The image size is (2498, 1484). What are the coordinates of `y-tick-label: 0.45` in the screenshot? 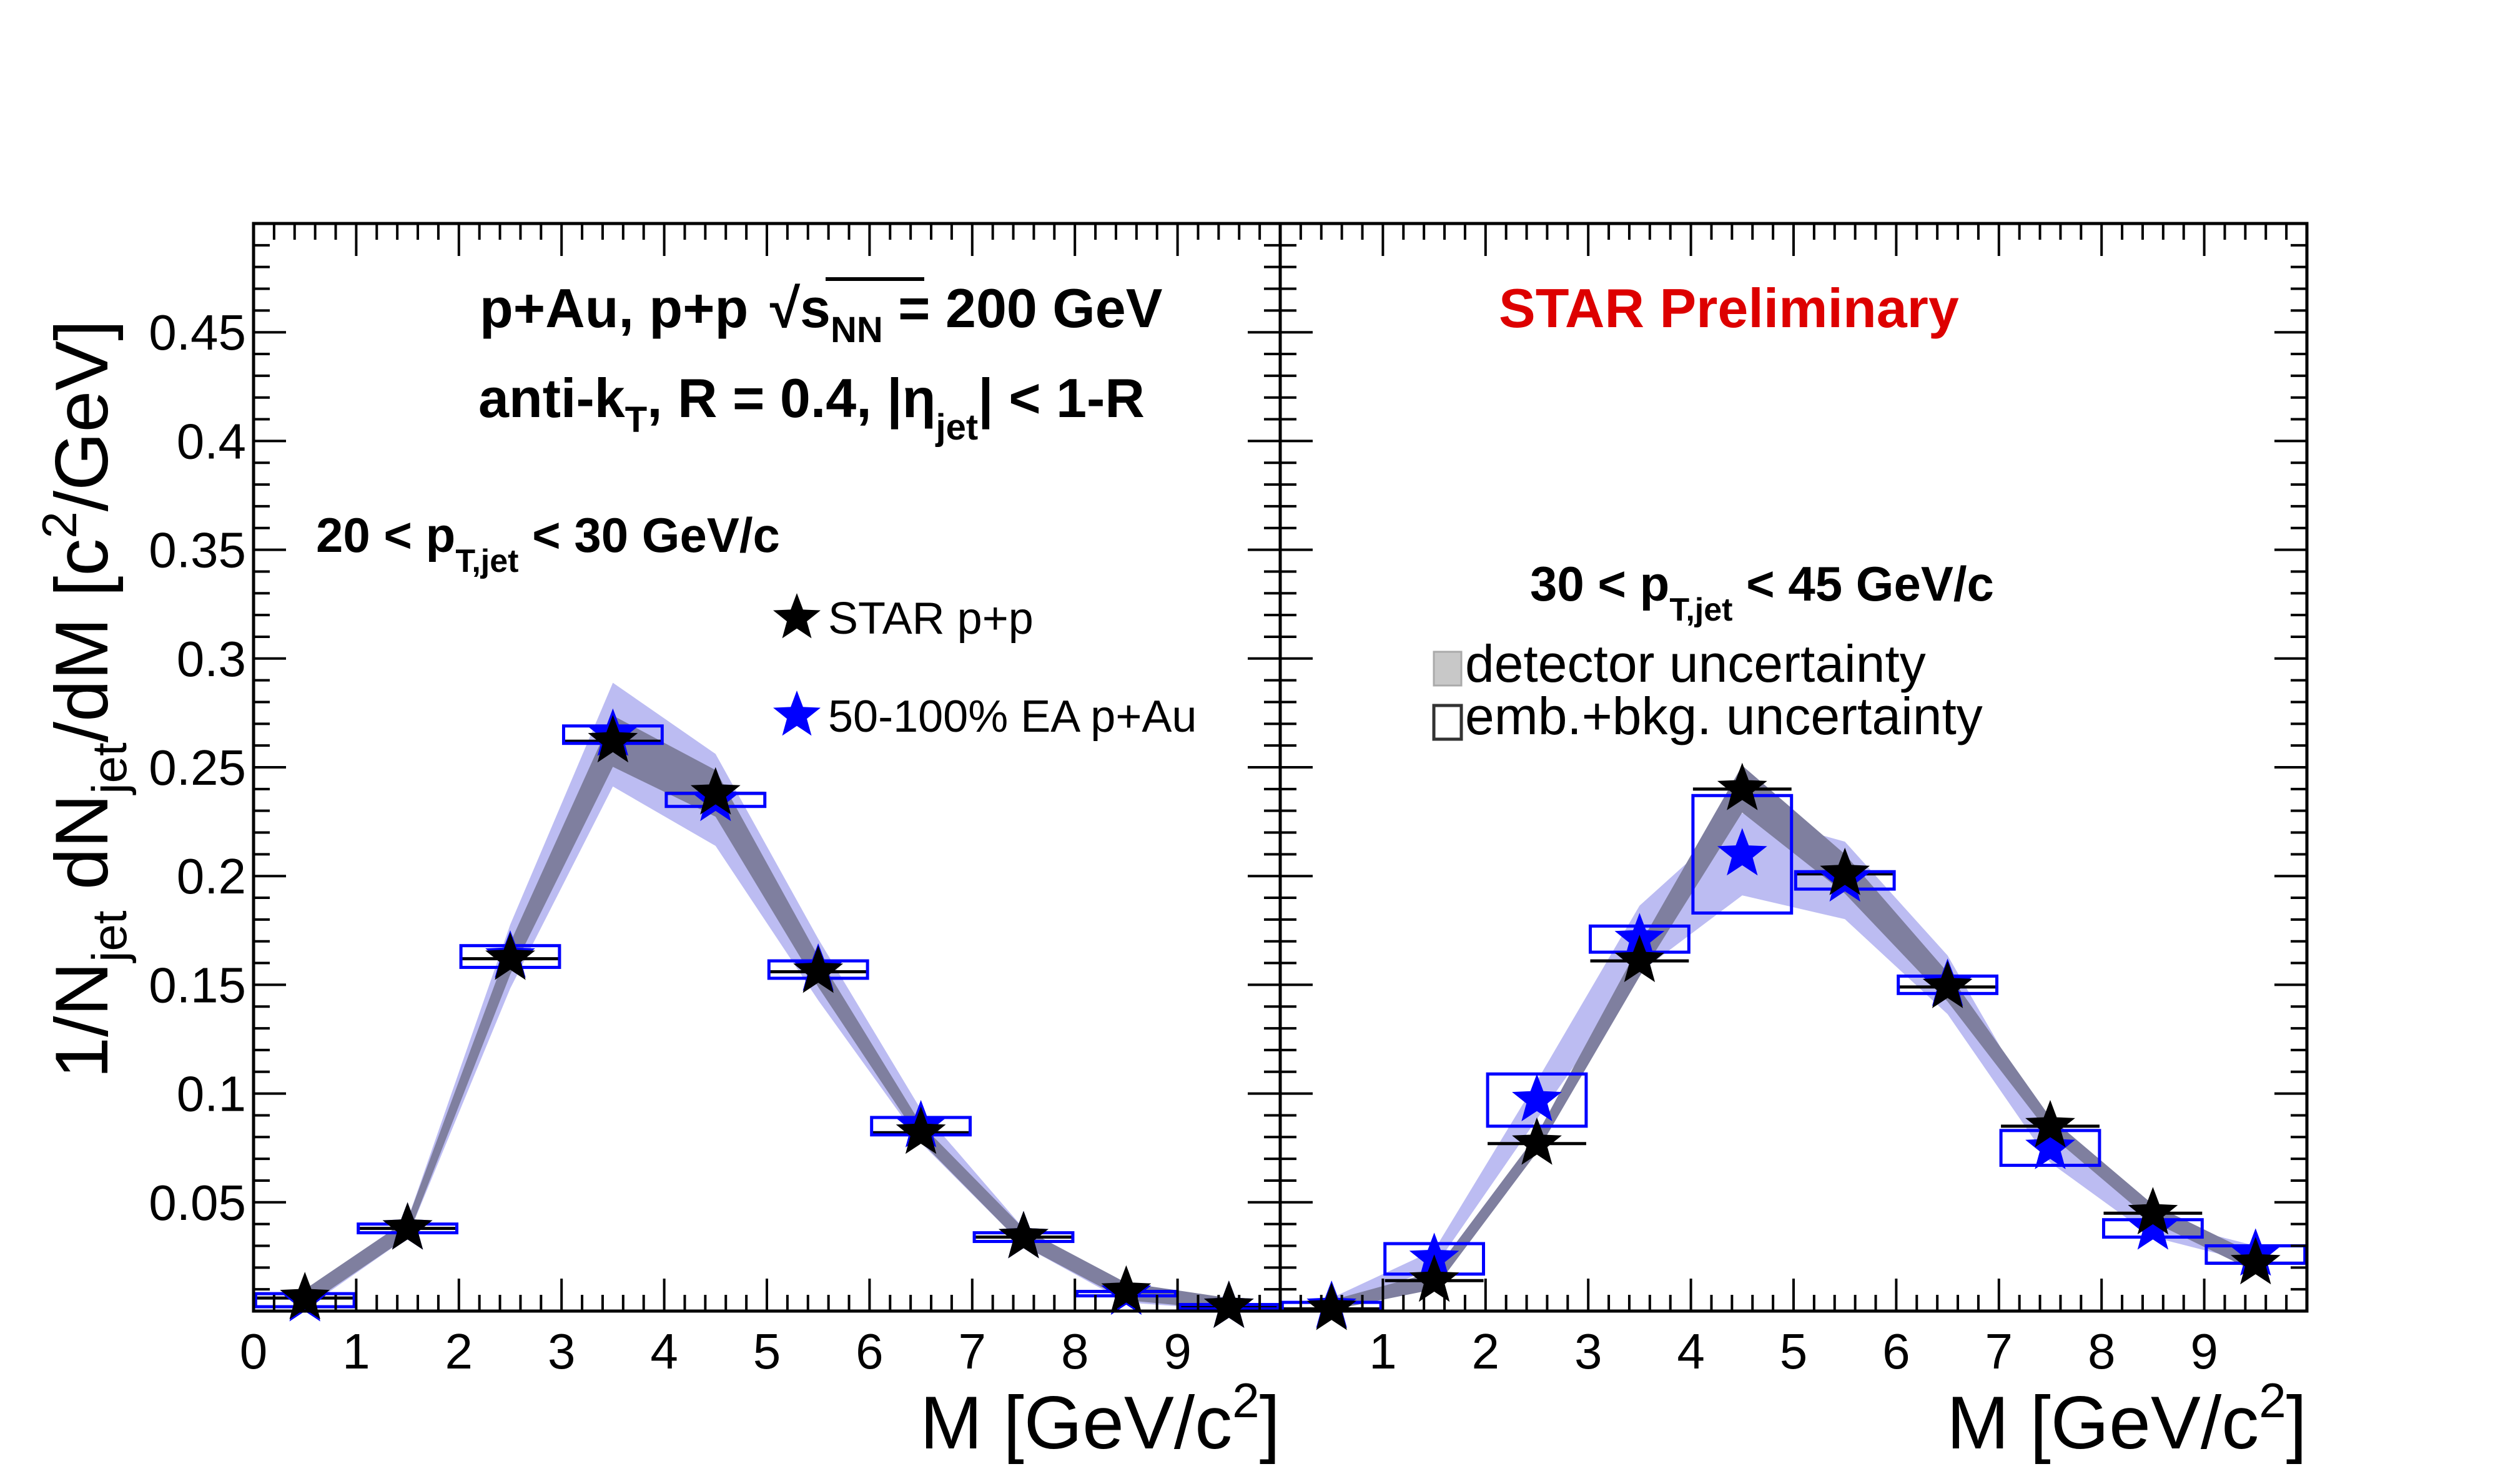 It's located at (198, 332).